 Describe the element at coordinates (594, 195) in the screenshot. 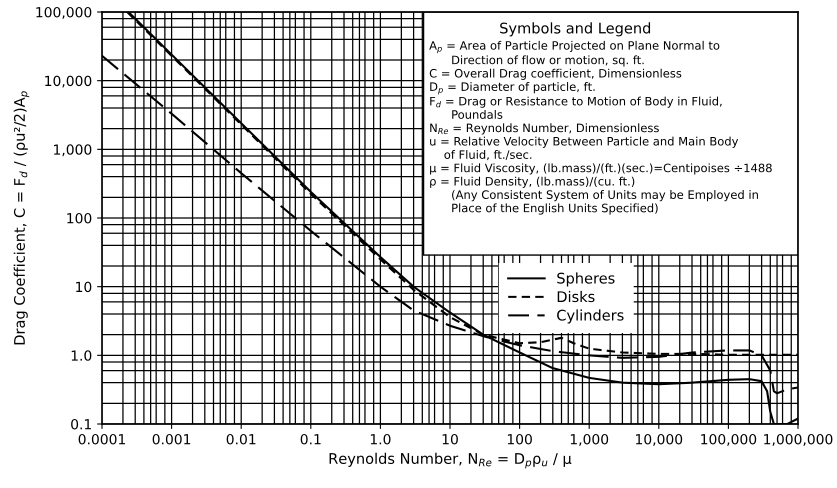

I see `annotation: ρ = Fluid Density, (lb.mass)/(cu. ft.) (Any Consistent System of Units may be Employed in Place of the English Units Specified)` at that location.